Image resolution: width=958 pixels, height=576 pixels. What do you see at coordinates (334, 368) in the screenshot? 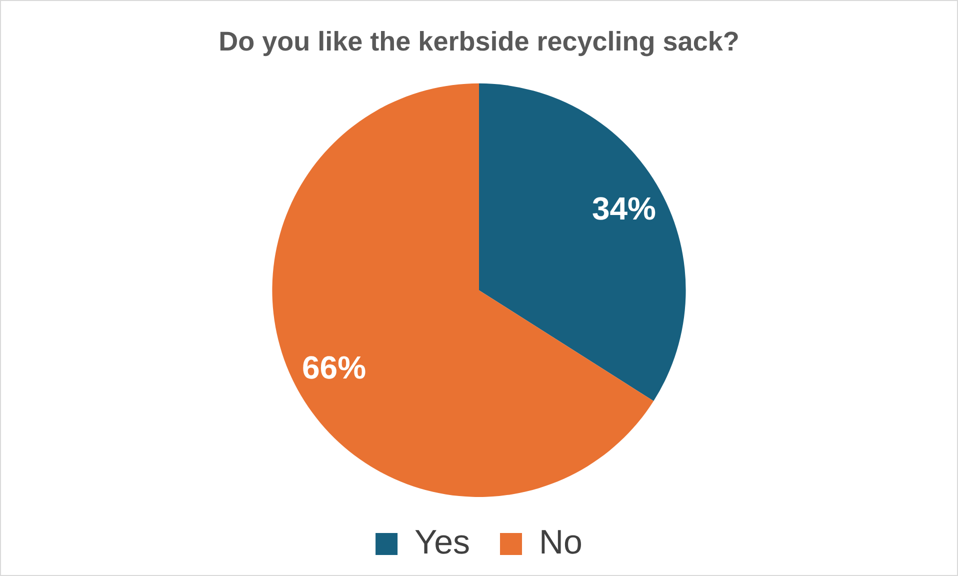
I see `data-label: 66%` at bounding box center [334, 368].